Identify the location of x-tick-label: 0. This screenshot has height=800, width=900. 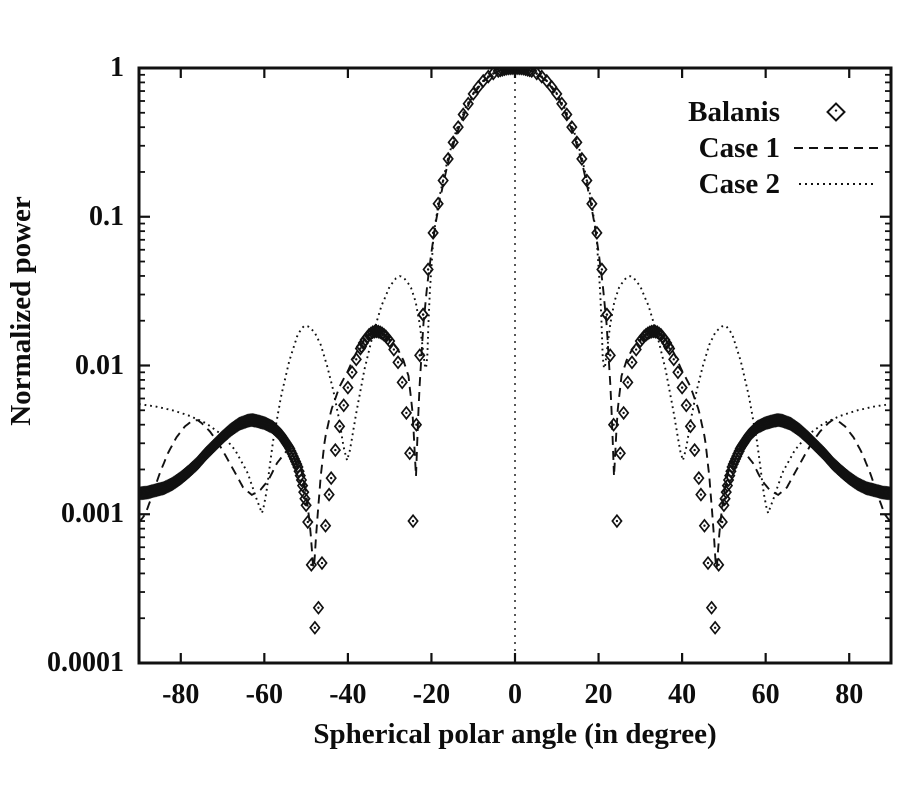
(515, 694).